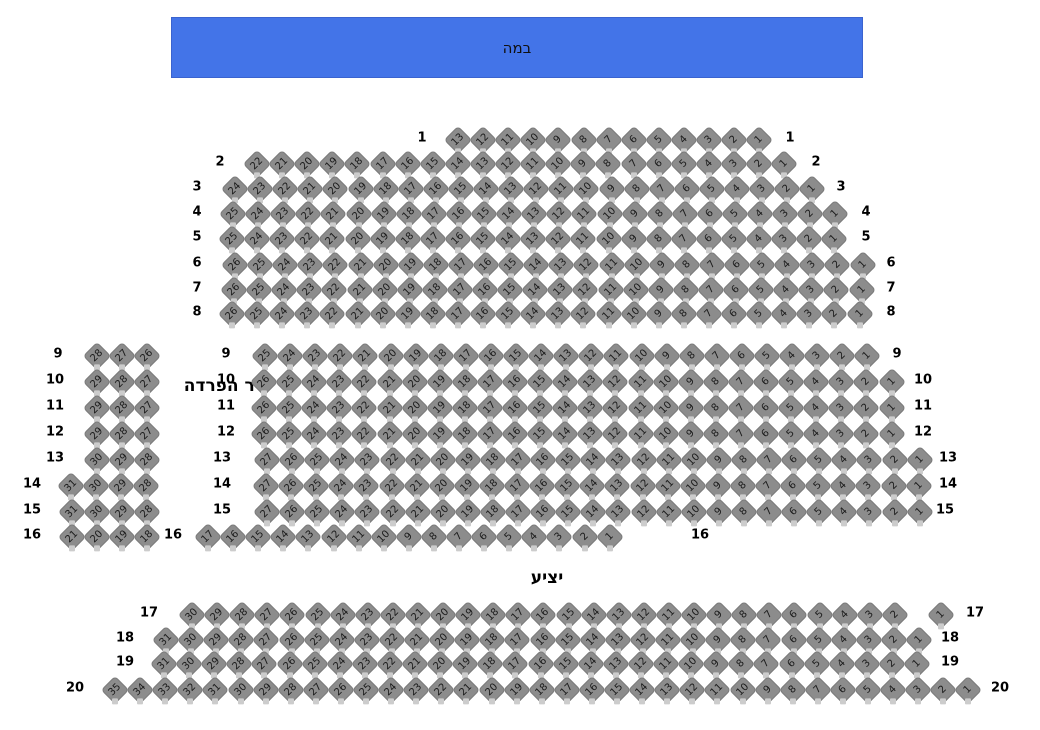 This screenshot has width=1040, height=730. Describe the element at coordinates (583, 140) in the screenshot. I see `seat-row-1-num-8: 8` at that location.